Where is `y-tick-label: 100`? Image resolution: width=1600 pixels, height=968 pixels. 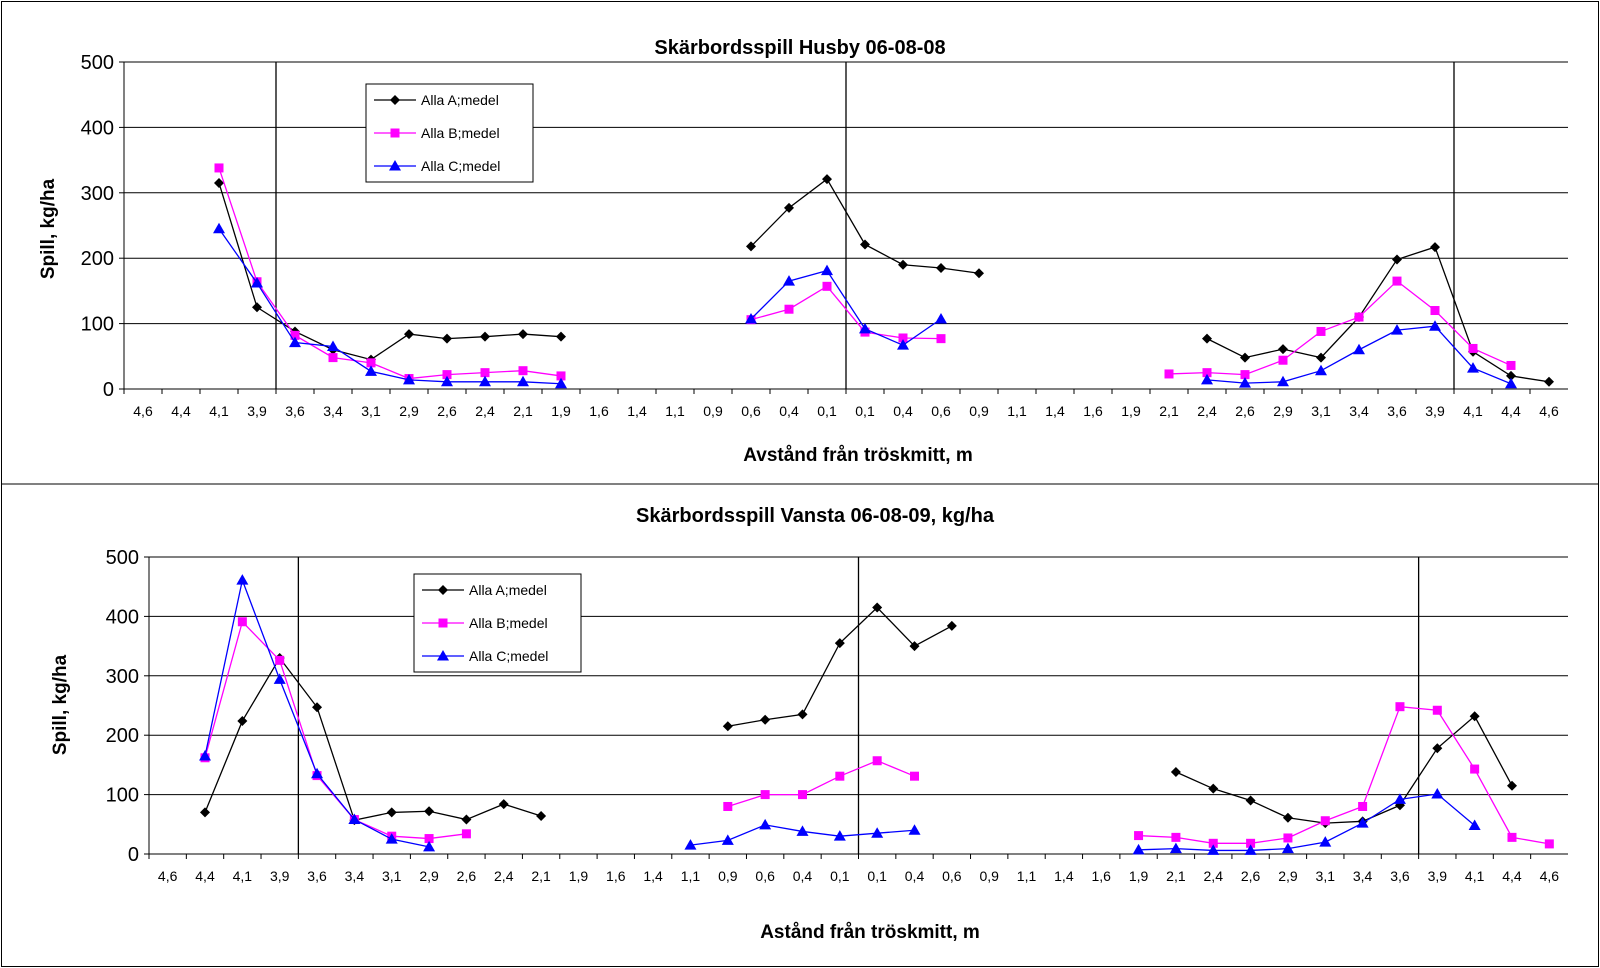 y-tick-label: 100 is located at coordinates (97, 325).